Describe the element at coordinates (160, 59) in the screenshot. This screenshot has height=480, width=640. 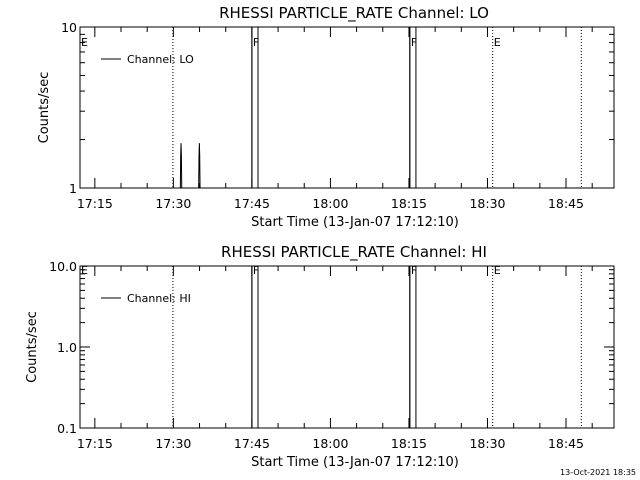
I see `legend-label: Channel: LO` at that location.